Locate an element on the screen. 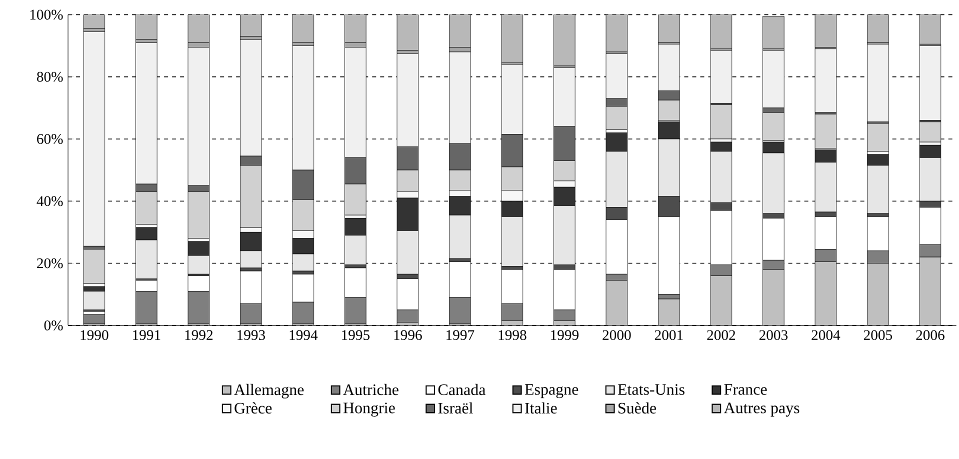 The height and width of the screenshot is (459, 959). x-tick-label: 2006 is located at coordinates (930, 335).